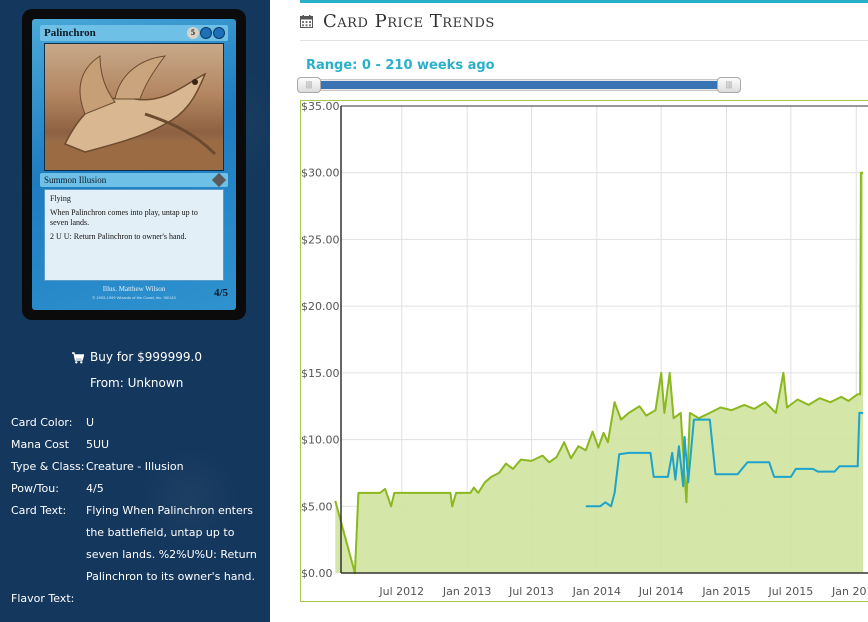 The height and width of the screenshot is (622, 868). Describe the element at coordinates (70, 33) in the screenshot. I see `card-name: Palinchron` at that location.